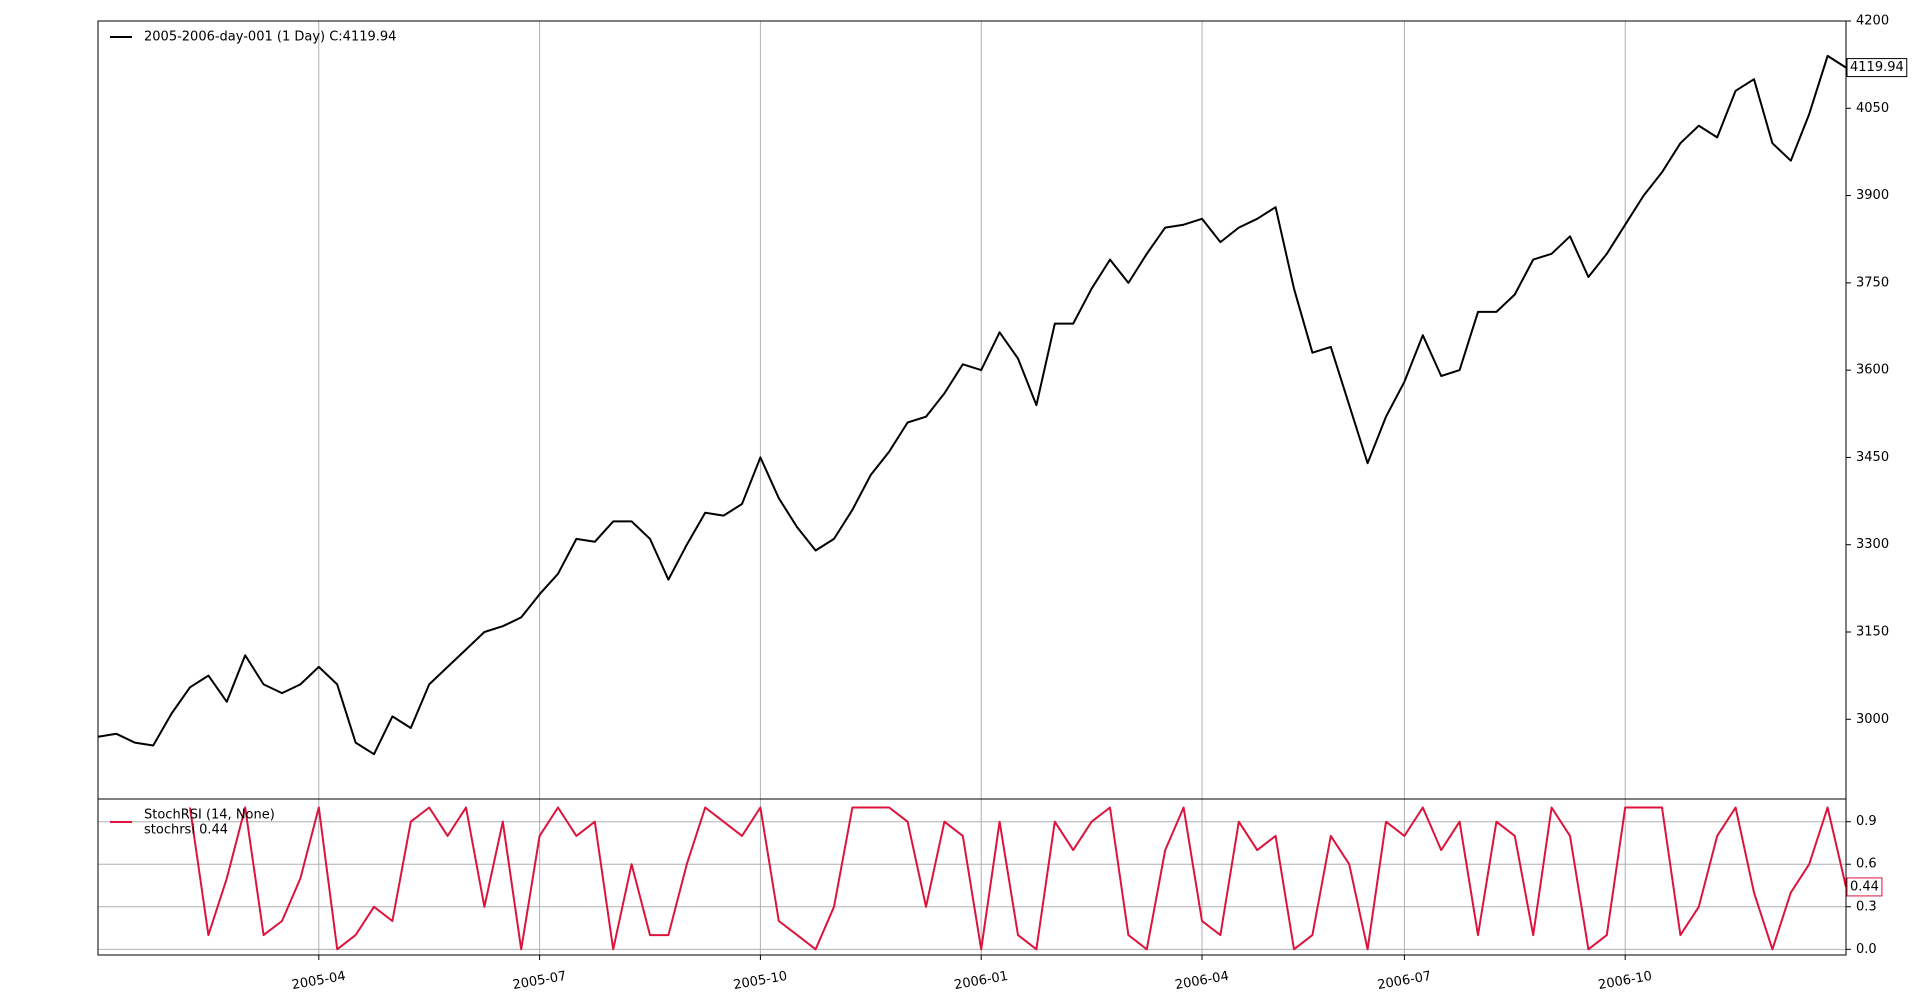 The width and height of the screenshot is (1920, 993). What do you see at coordinates (1872, 631) in the screenshot?
I see `y-tick-label: 3150` at bounding box center [1872, 631].